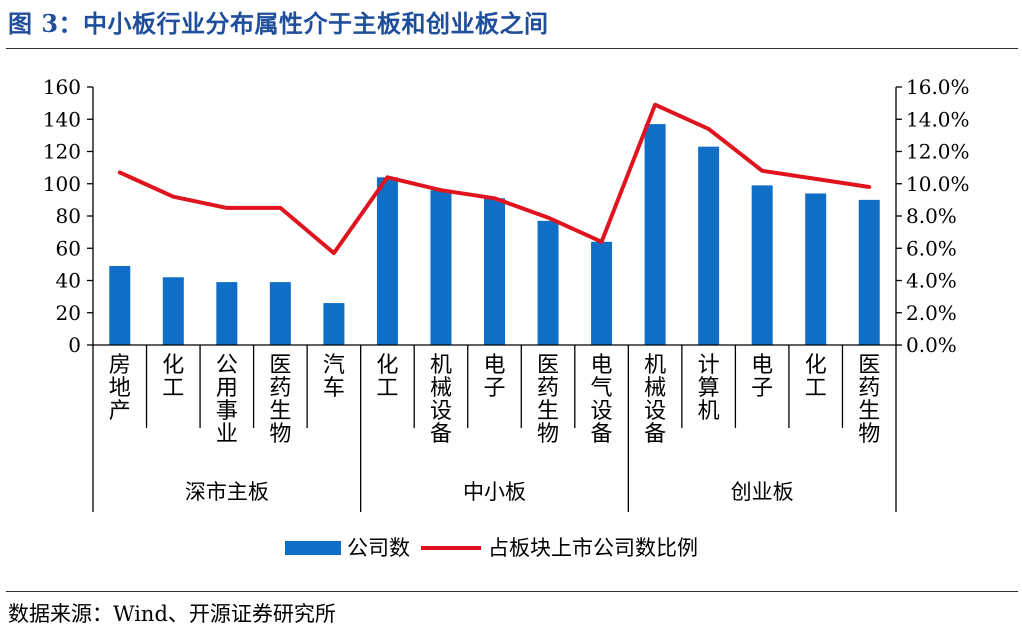 The image size is (1022, 635). What do you see at coordinates (278, 23) in the screenshot?
I see `figure-title: 图 3：中小板行业分布属性介于主板和创业板之间` at bounding box center [278, 23].